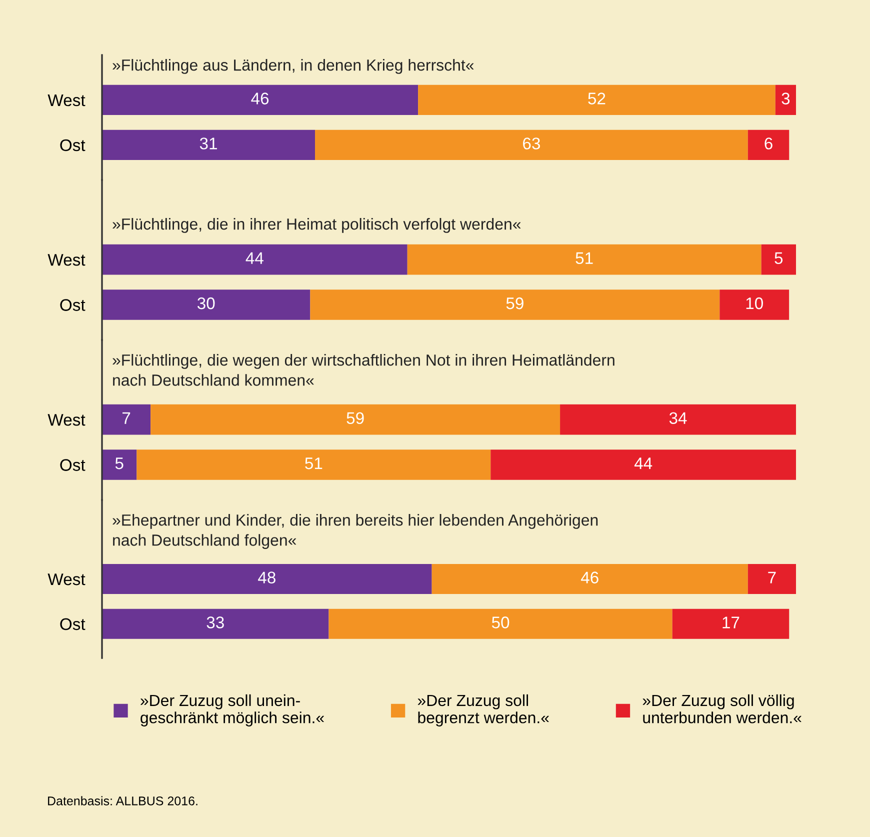  I want to click on legend-label: »Der Zuzug soll unein- geschränkt möglich sein.«, so click(232, 710).